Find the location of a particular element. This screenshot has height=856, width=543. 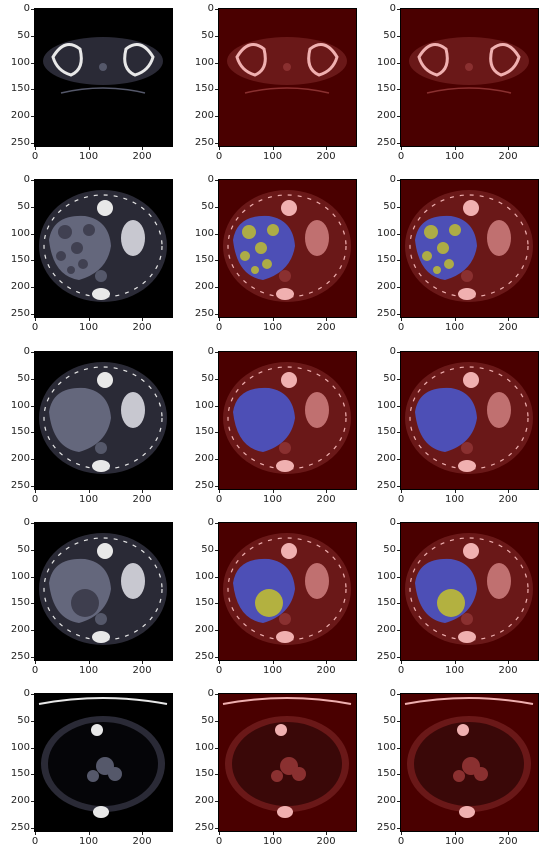

y-tick-label: 0 is located at coordinates (210, 693).